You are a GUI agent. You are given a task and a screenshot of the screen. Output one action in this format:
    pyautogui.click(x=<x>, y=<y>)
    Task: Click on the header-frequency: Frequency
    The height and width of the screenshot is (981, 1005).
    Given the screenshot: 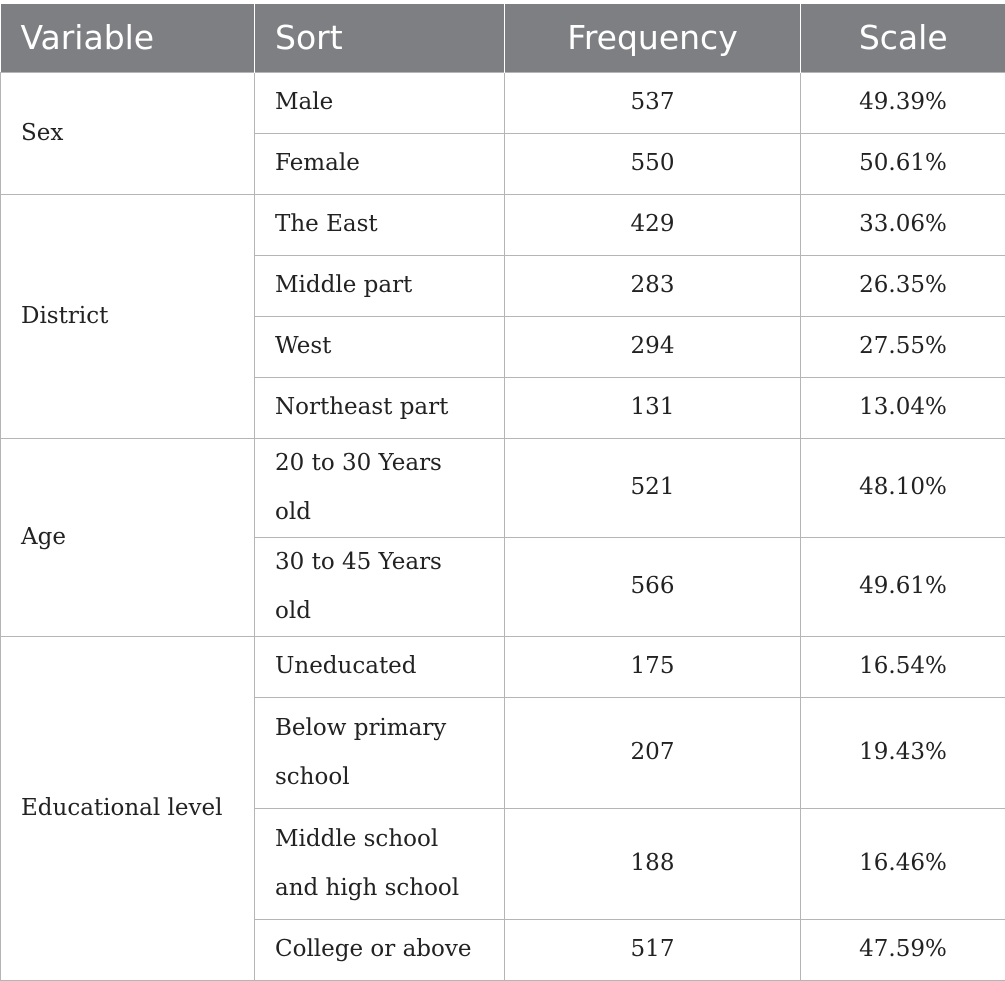 What is the action you would take?
    pyautogui.click(x=653, y=38)
    